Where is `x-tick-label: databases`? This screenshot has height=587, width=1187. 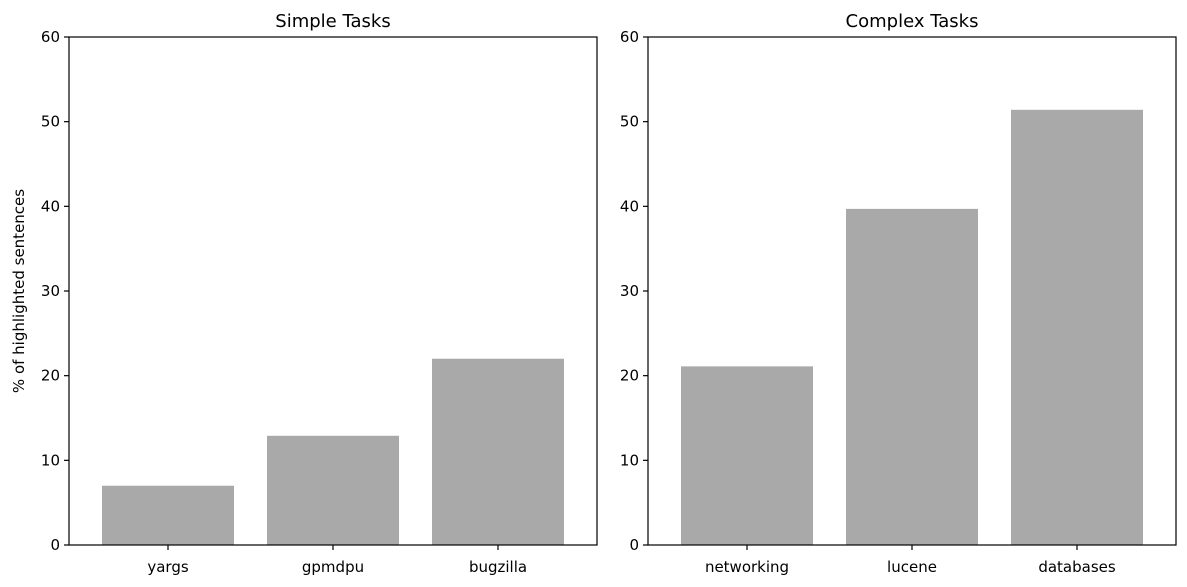
x-tick-label: databases is located at coordinates (1077, 567).